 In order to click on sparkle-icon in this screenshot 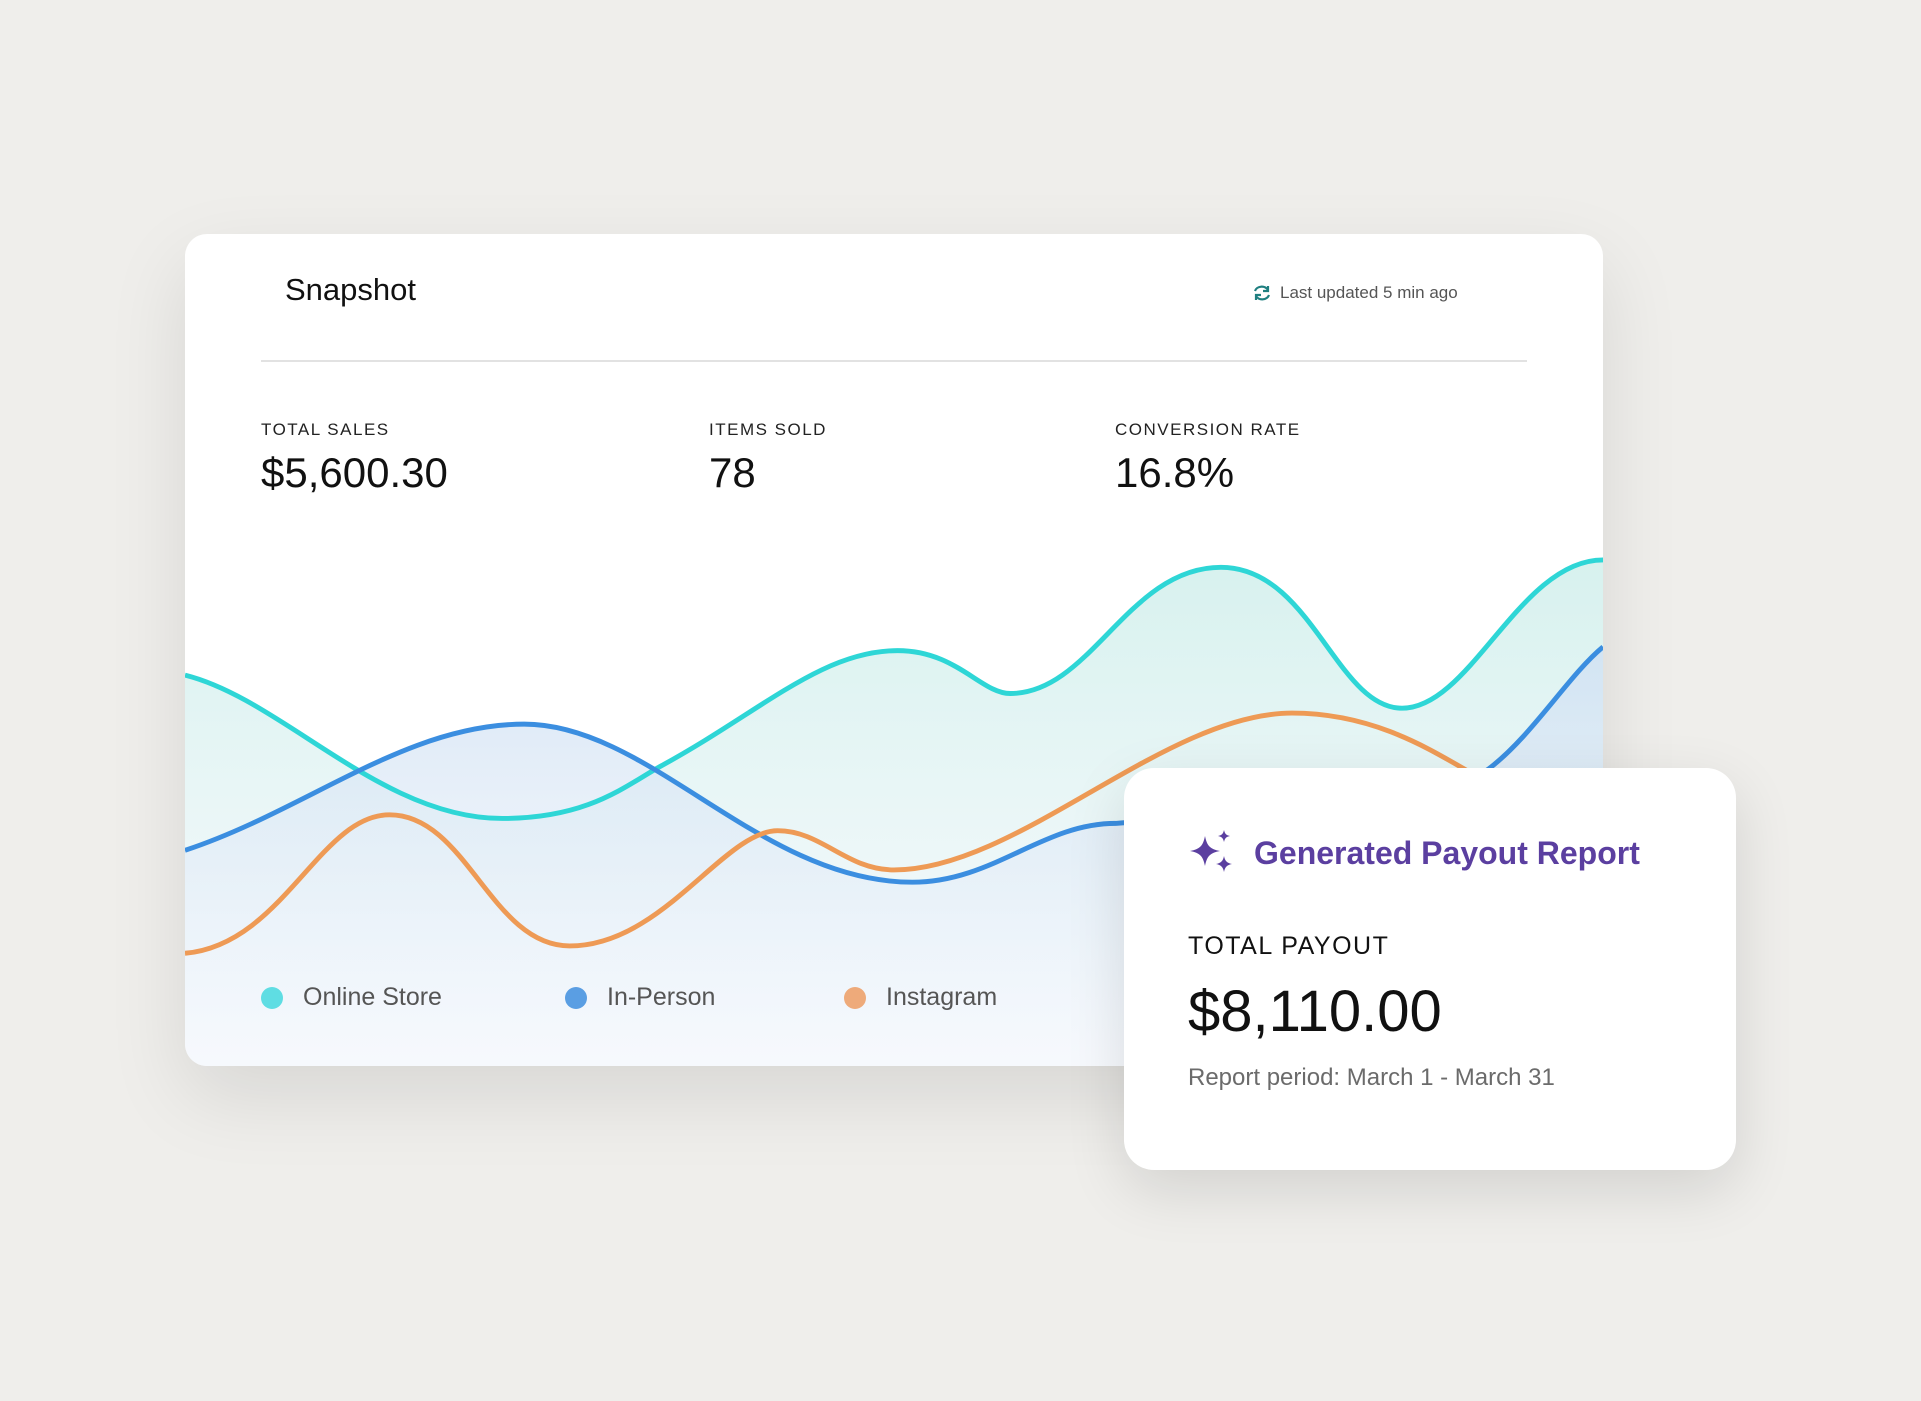, I will do `click(1211, 851)`.